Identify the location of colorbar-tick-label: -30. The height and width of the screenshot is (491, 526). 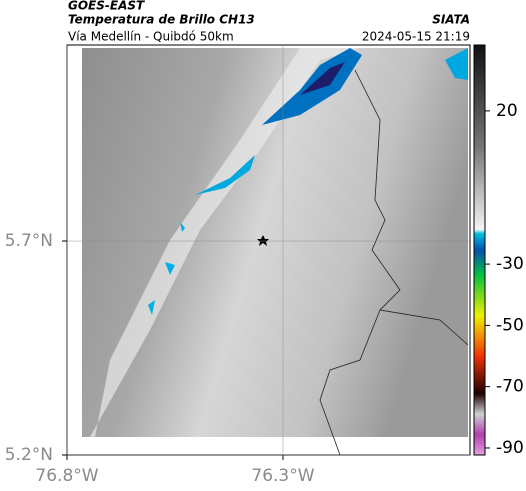
(510, 264).